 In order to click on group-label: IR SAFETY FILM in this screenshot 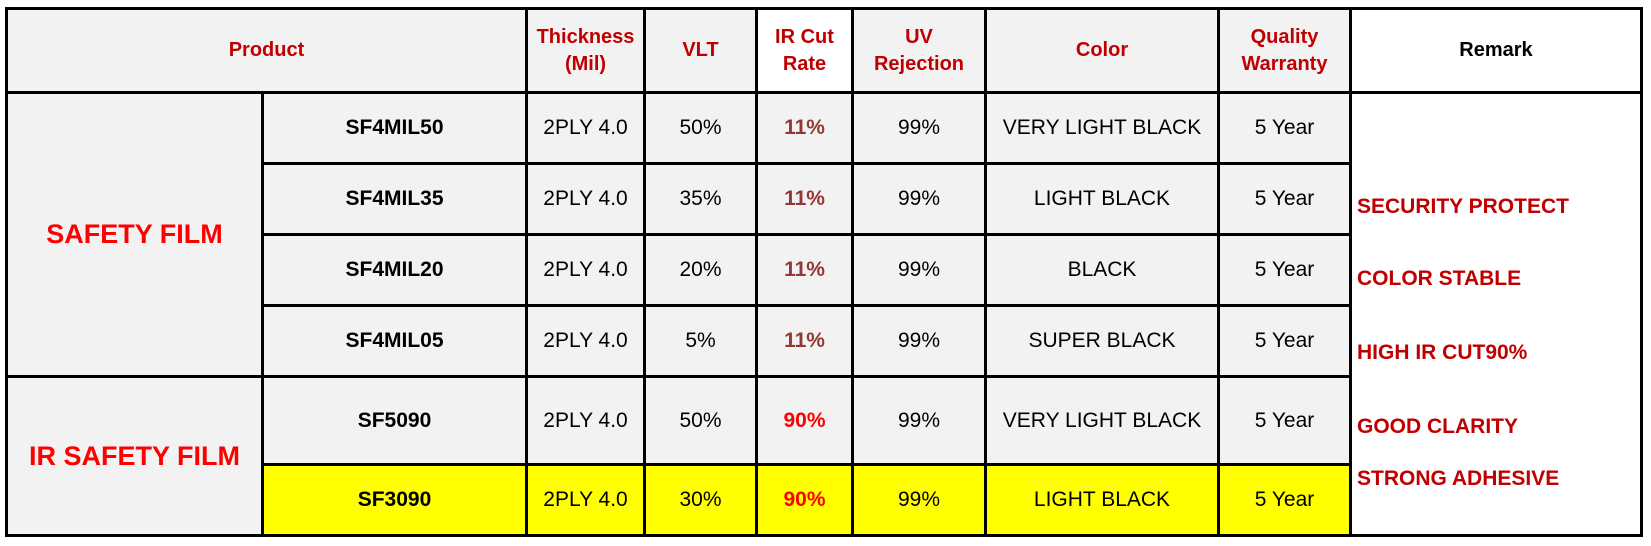, I will do `click(134, 456)`.